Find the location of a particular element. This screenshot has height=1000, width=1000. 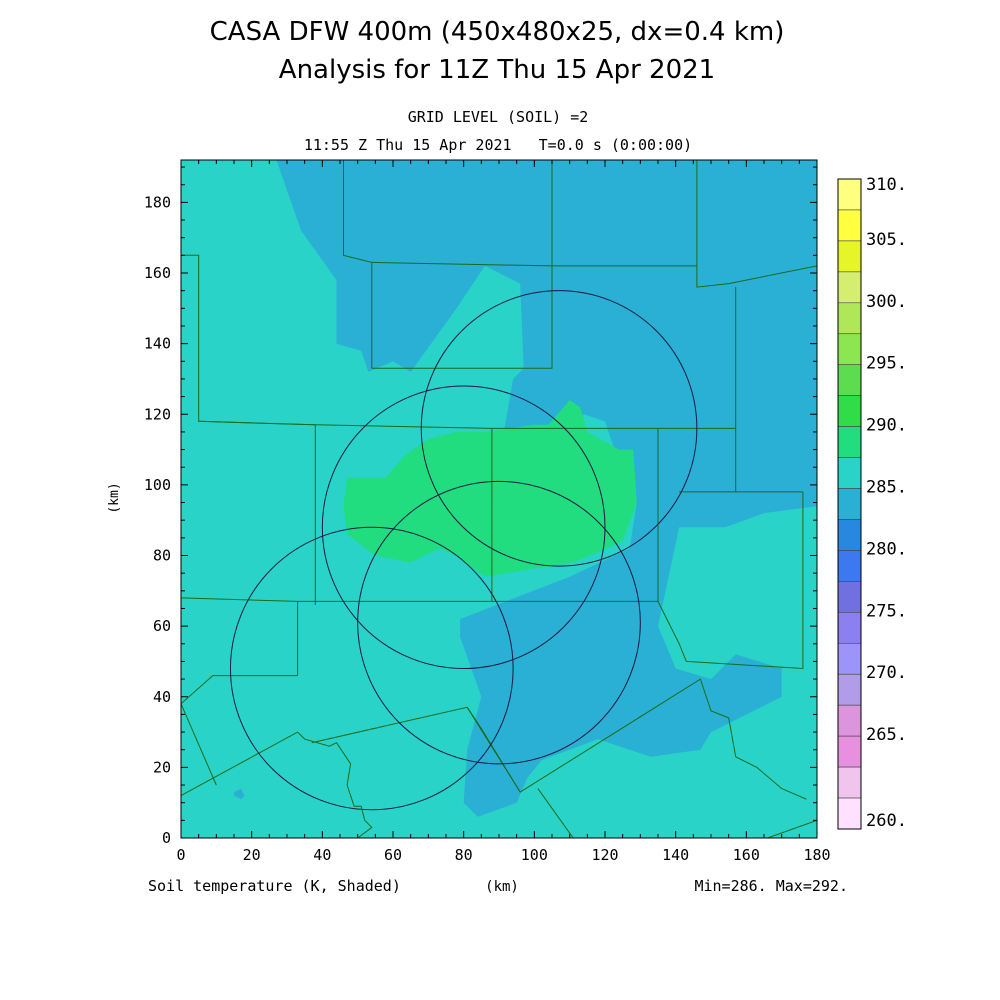

y-tick-label: 0 is located at coordinates (166, 838).